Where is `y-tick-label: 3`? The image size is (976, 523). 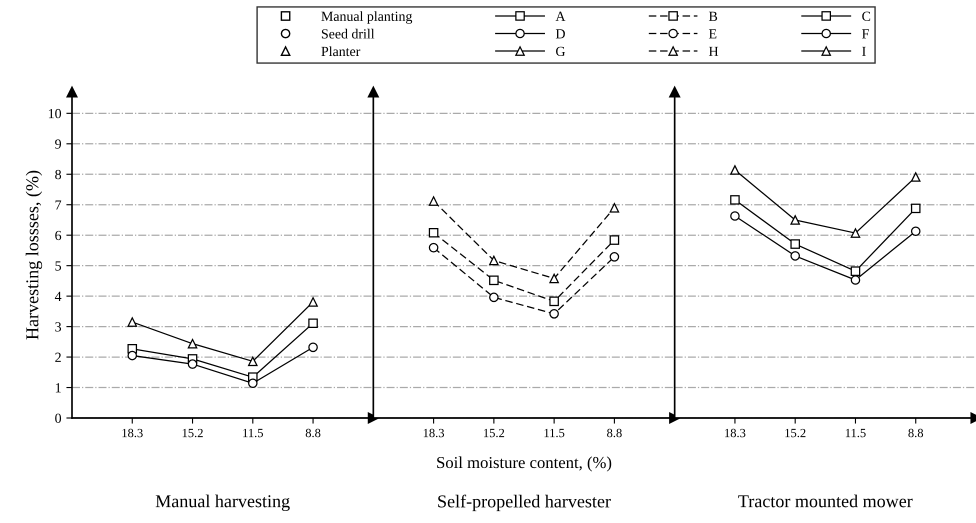
y-tick-label: 3 is located at coordinates (58, 327).